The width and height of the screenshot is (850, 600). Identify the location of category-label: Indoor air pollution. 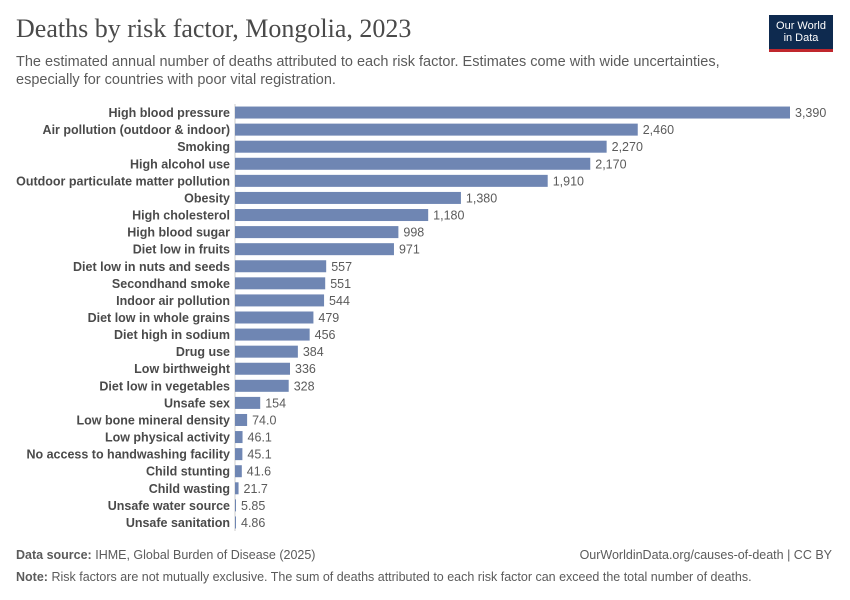
(173, 301).